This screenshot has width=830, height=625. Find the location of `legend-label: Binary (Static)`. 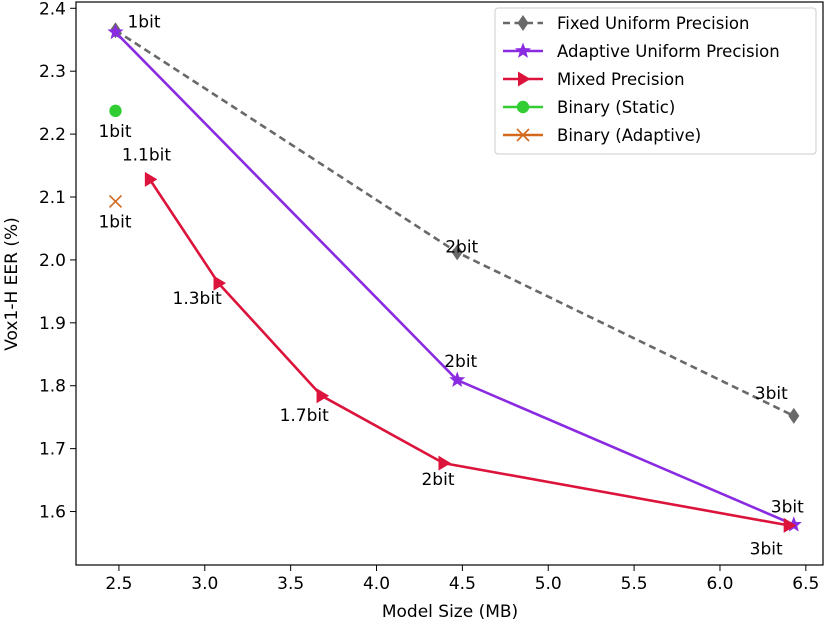

legend-label: Binary (Static) is located at coordinates (616, 107).